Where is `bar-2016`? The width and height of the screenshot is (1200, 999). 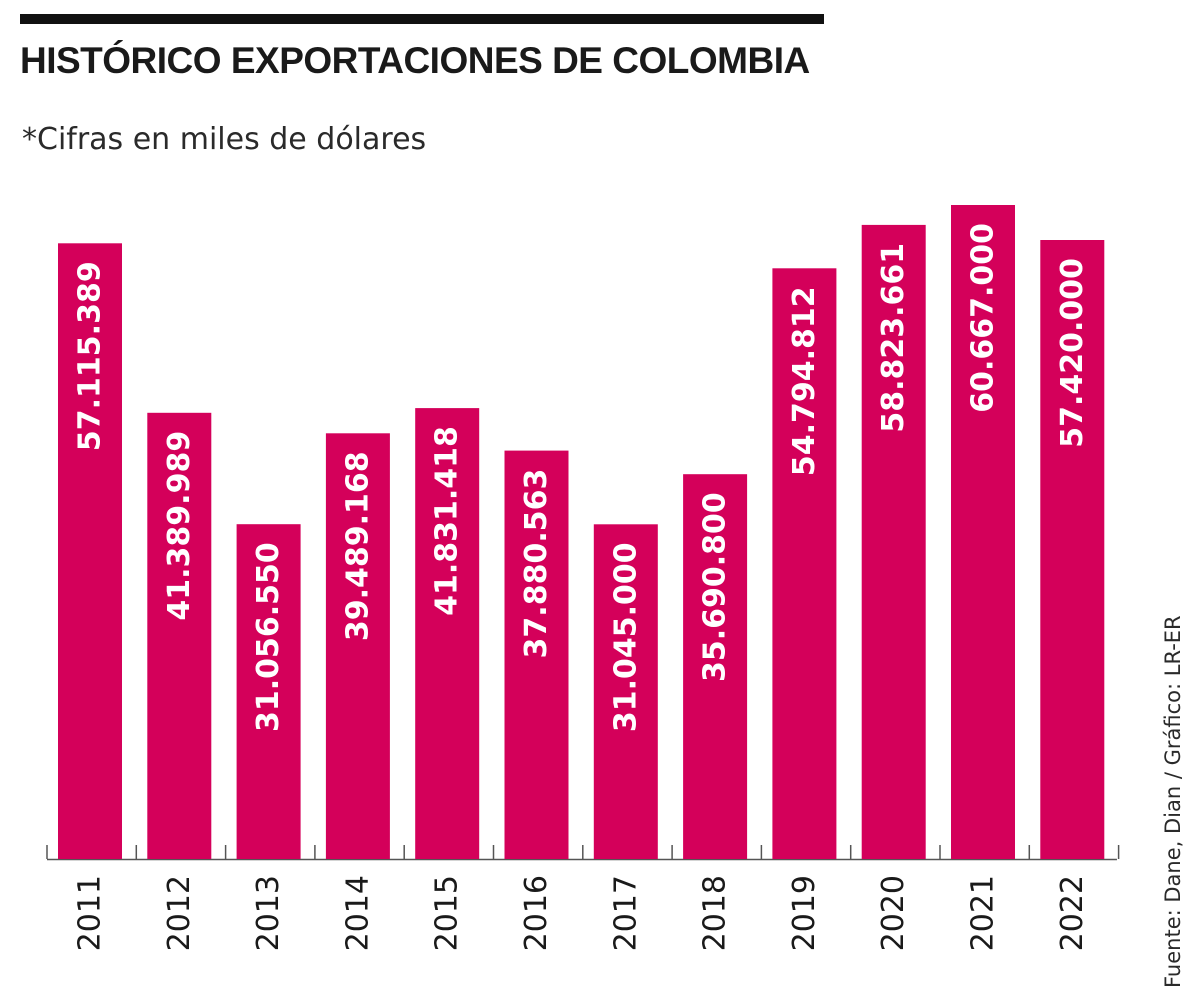 bar-2016 is located at coordinates (536, 654).